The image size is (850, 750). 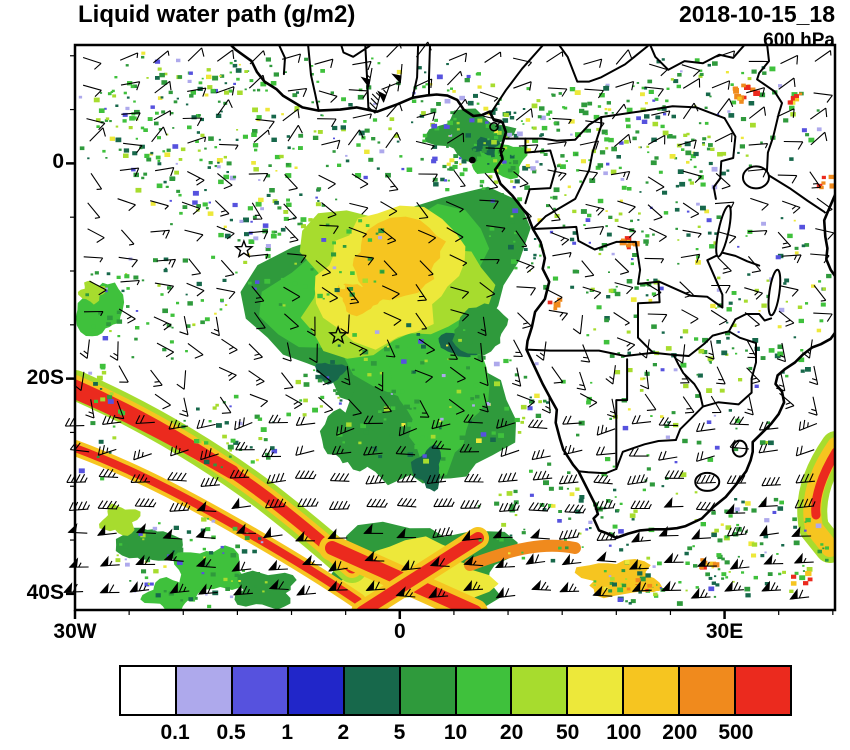 I want to click on x-tick-label: 0, so click(x=399, y=631).